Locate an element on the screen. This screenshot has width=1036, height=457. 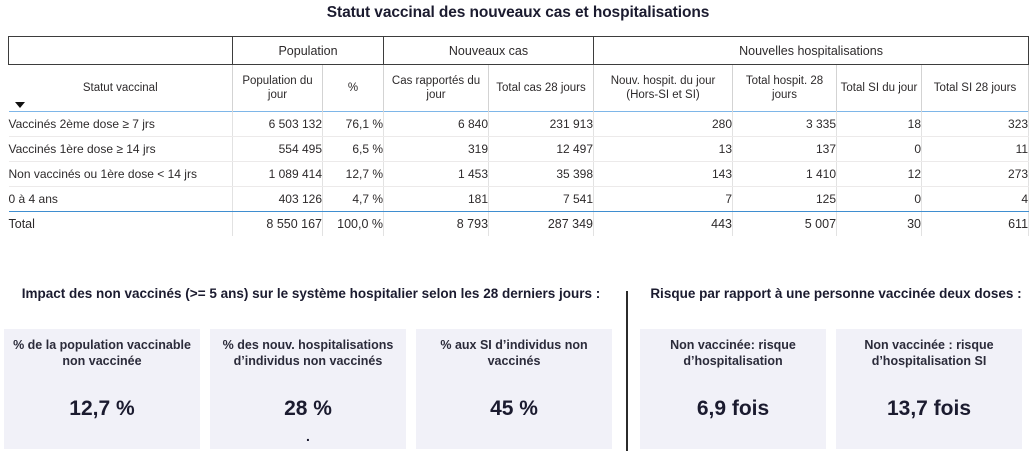
cell-total-si-du-jour: 18 is located at coordinates (879, 124).